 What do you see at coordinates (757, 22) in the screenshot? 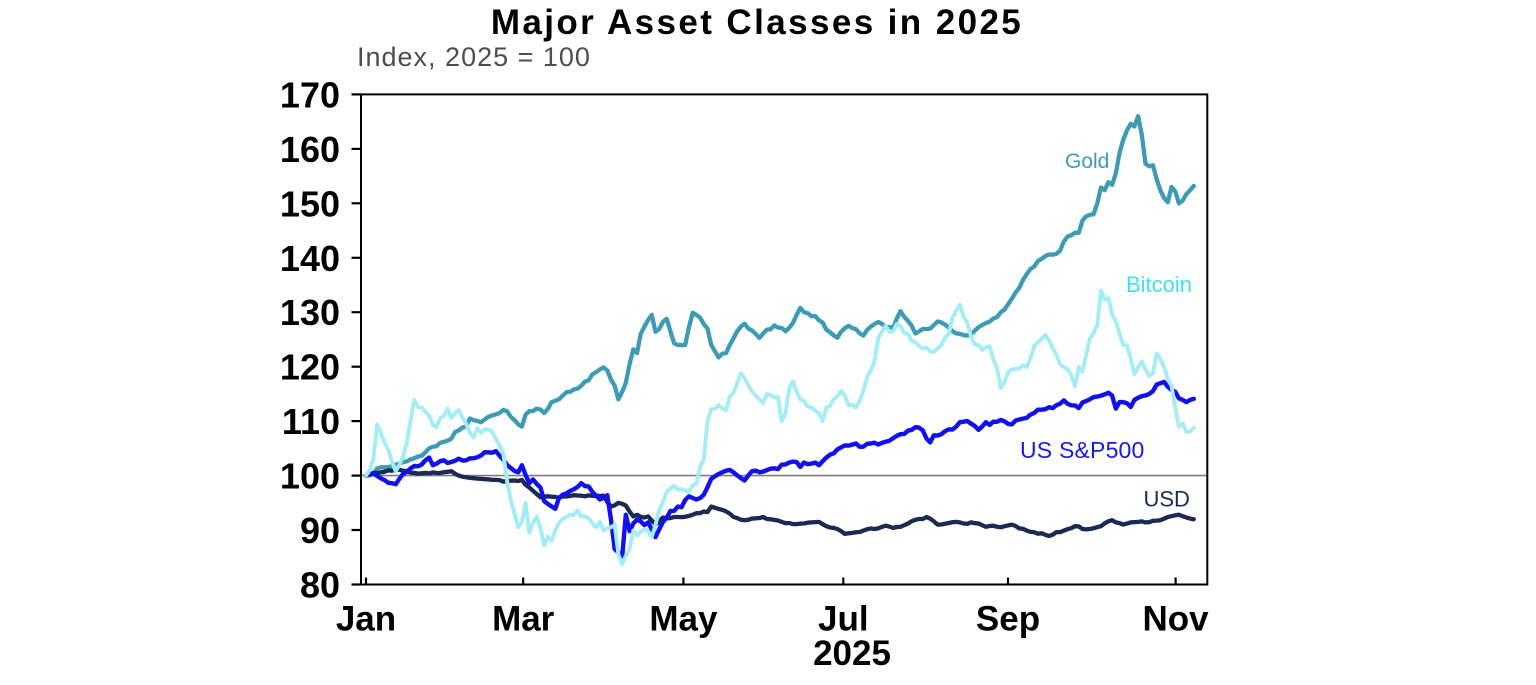
I see `svg-text: Major Asset Classes in 2025` at bounding box center [757, 22].